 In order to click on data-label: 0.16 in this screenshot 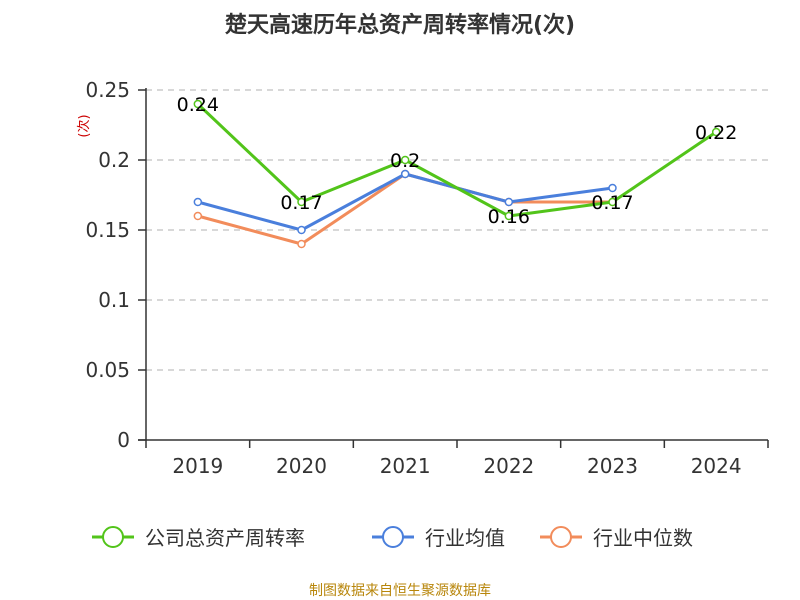, I will do `click(509, 217)`.